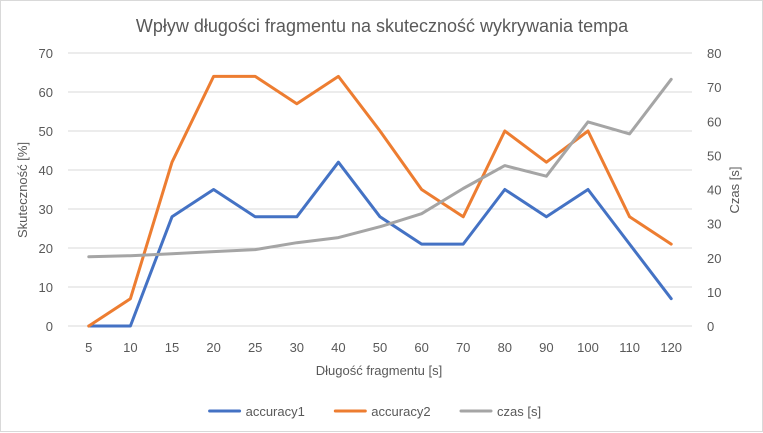  Describe the element at coordinates (671, 347) in the screenshot. I see `x-tick-label: 120` at that location.